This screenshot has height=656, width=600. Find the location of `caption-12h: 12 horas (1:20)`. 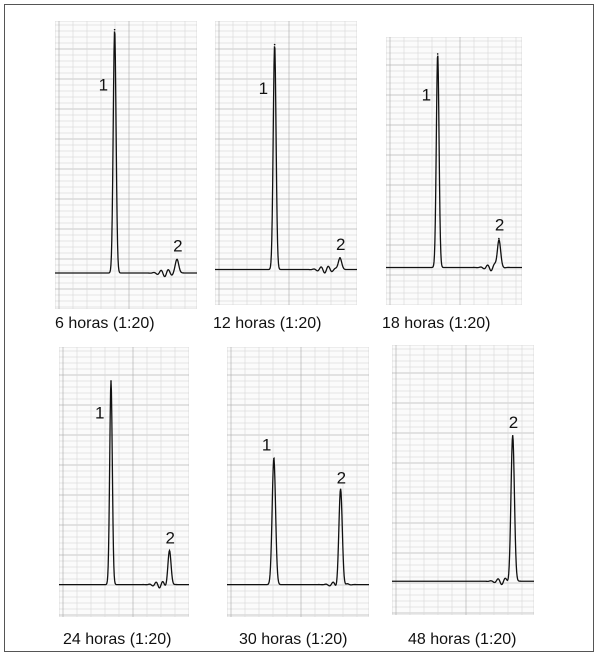

caption-12h: 12 horas (1:20) is located at coordinates (267, 323).